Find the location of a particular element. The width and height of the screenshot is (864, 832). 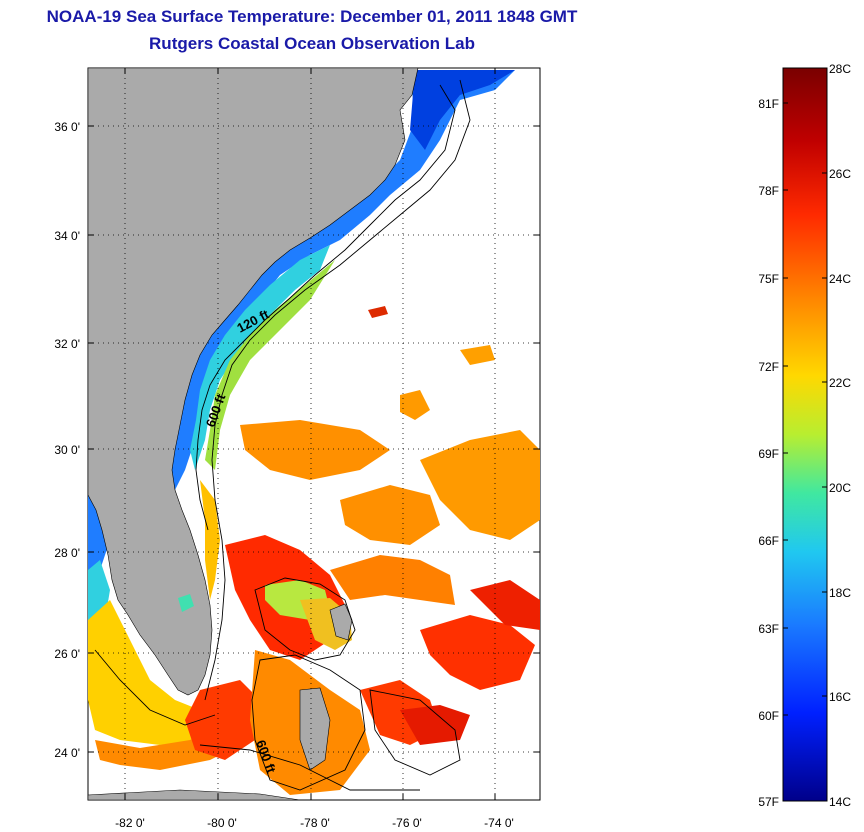

colorbar-fahrenheit-labels: 81F 78F 75F 72F 69F 66F 63F 60F 57F is located at coordinates (768, 453).